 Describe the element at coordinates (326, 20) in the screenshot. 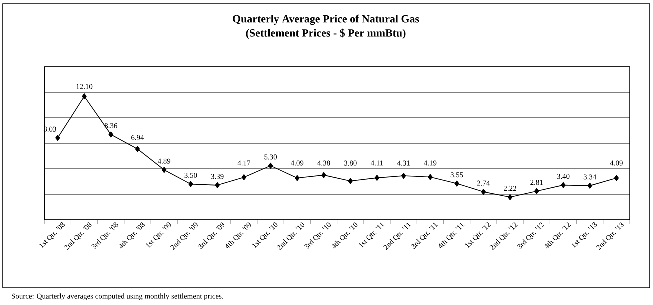

I see `chart-title: Quarterly Average Price of Natural Gas` at that location.